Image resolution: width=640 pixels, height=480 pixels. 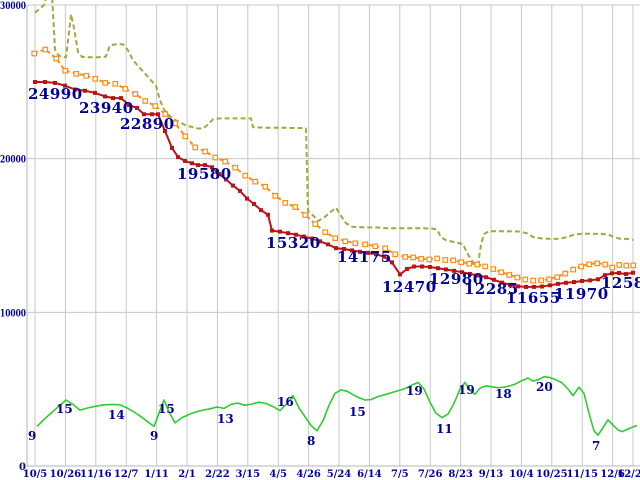 I want to click on x-axis-tick-label: 2/1, so click(x=187, y=474).